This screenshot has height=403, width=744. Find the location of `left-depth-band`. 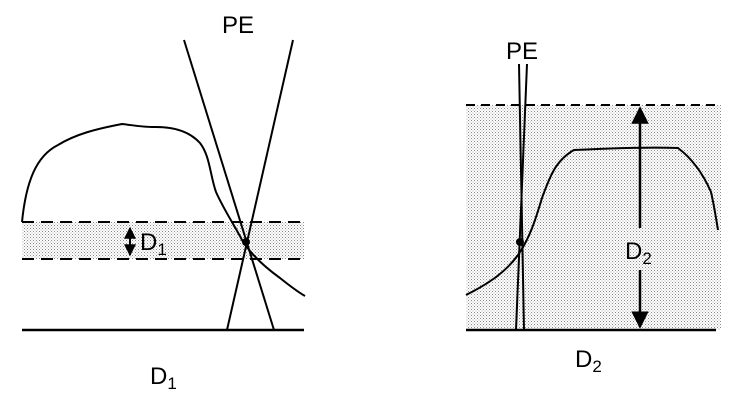

left-depth-band is located at coordinates (163, 240).